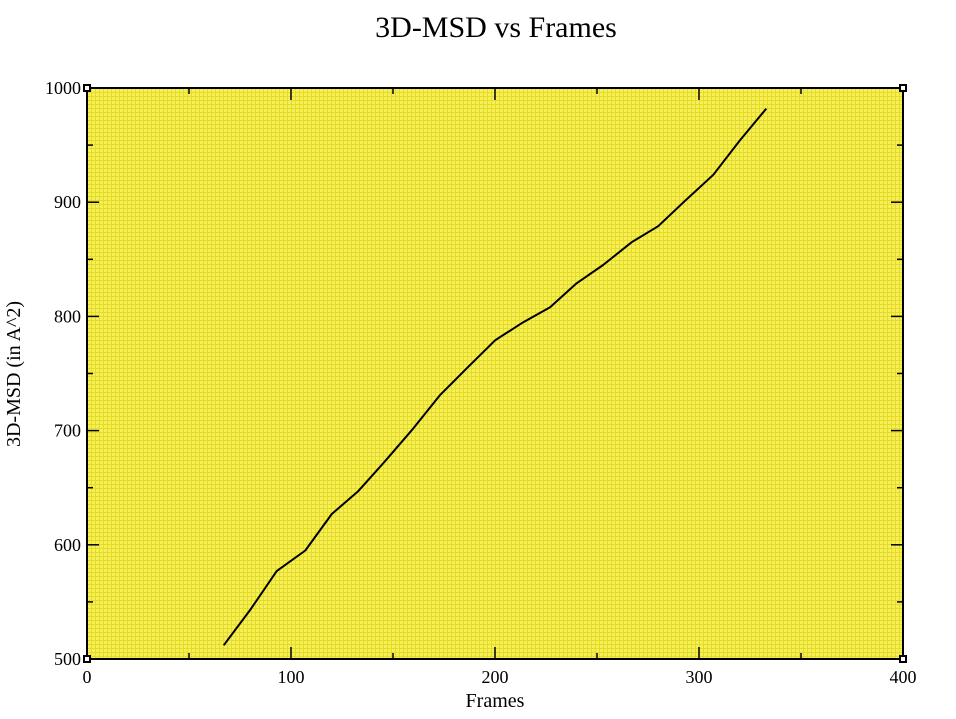  What do you see at coordinates (67, 659) in the screenshot?
I see `y-tick-label: 500` at bounding box center [67, 659].